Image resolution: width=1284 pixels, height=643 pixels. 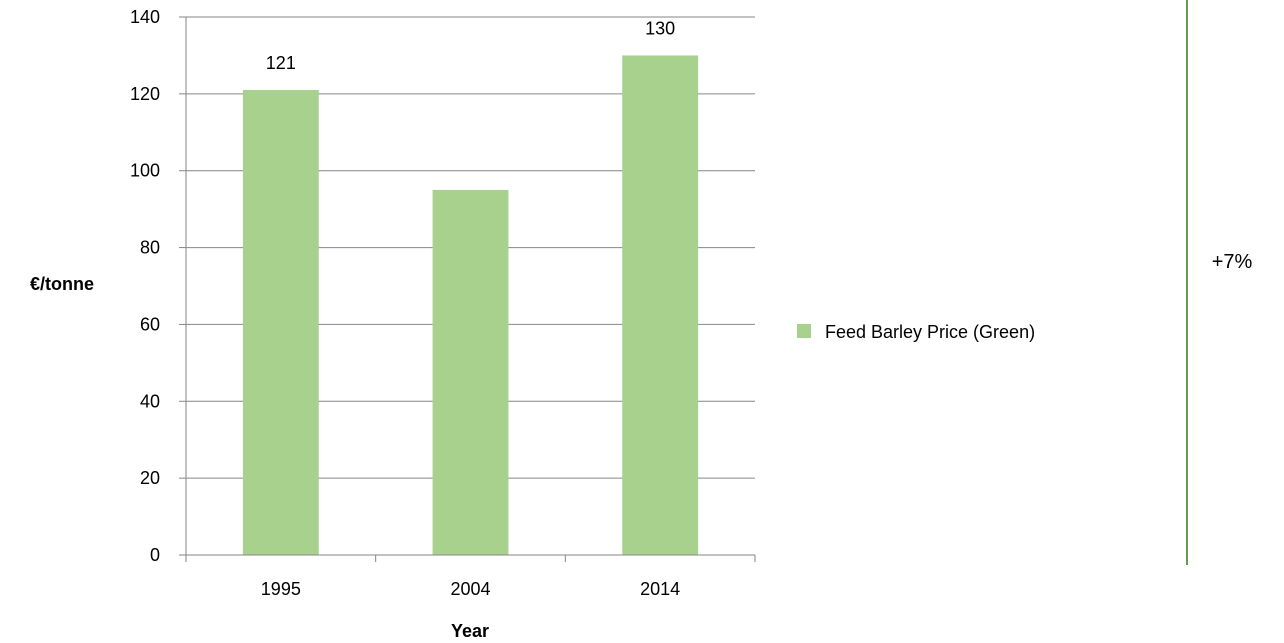 What do you see at coordinates (470, 631) in the screenshot?
I see `x-axis-title: Year` at bounding box center [470, 631].